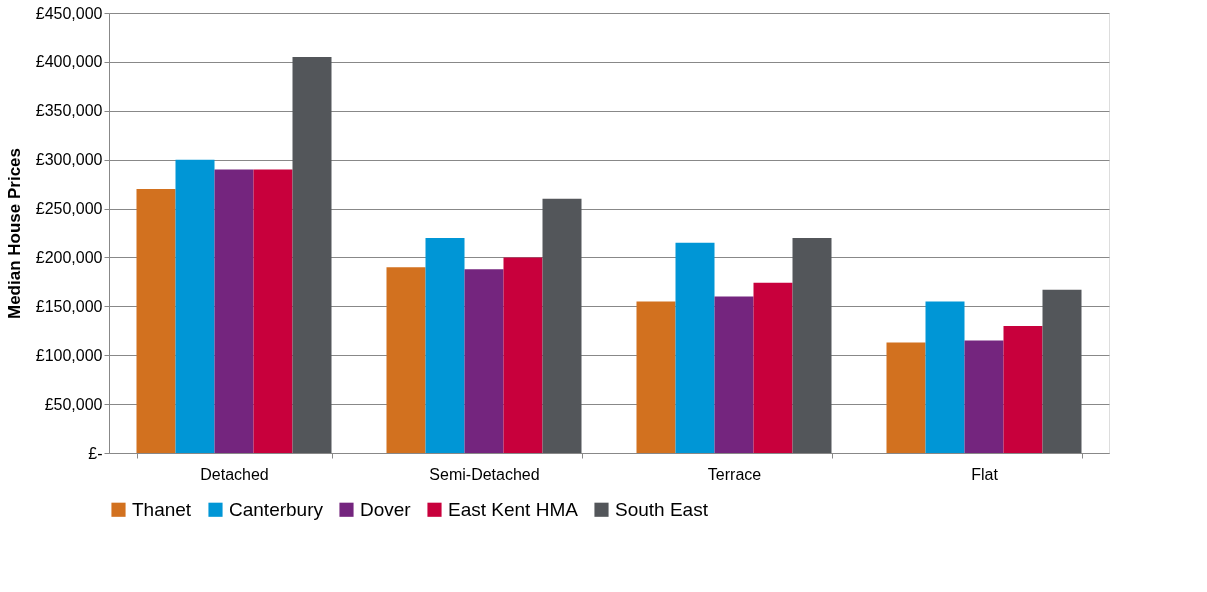 Image resolution: width=1207 pixels, height=592 pixels. What do you see at coordinates (734, 474) in the screenshot?
I see `x-tick-label: Terrace` at bounding box center [734, 474].